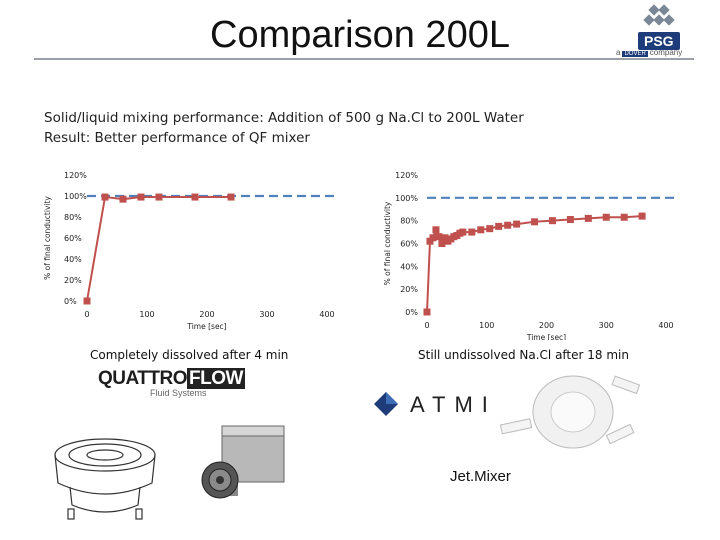 Image resolution: width=720 pixels, height=540 pixels. I want to click on caption-jetmixer: Still undissolved Na.Cl after 18 min, so click(523, 355).